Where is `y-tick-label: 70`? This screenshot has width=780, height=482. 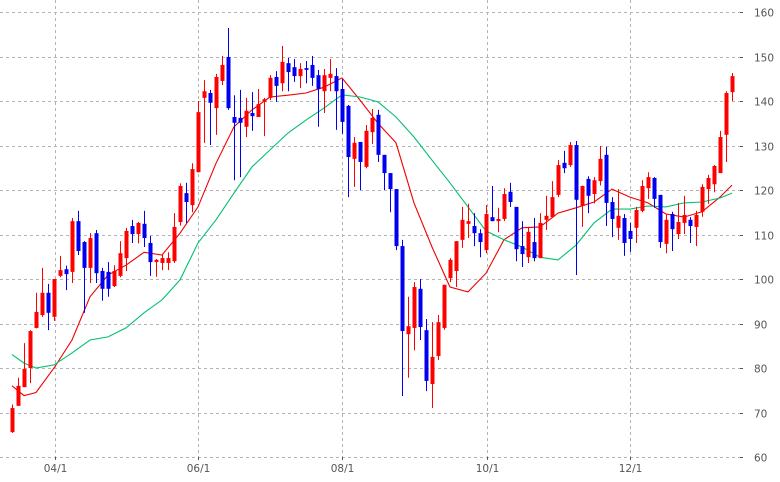
y-tick-label: 70 is located at coordinates (760, 415).